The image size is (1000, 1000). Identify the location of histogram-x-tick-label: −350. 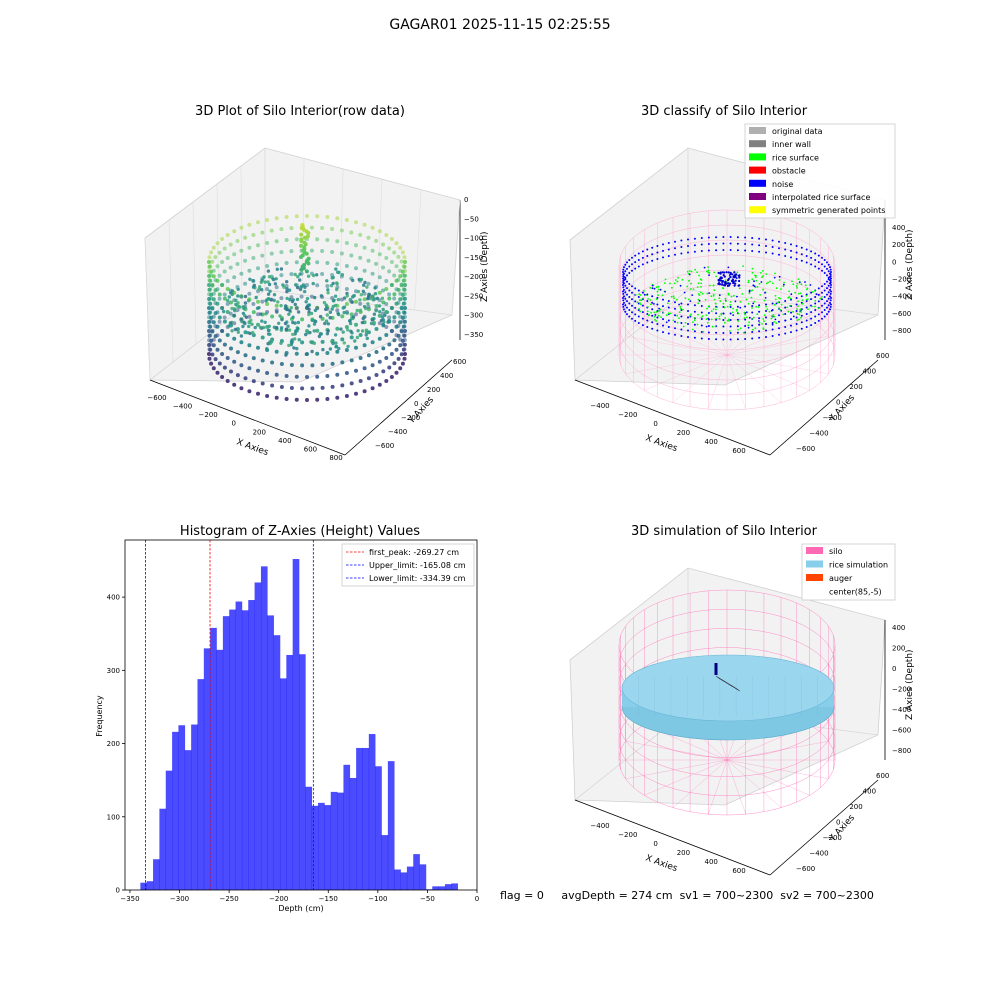
(129, 899).